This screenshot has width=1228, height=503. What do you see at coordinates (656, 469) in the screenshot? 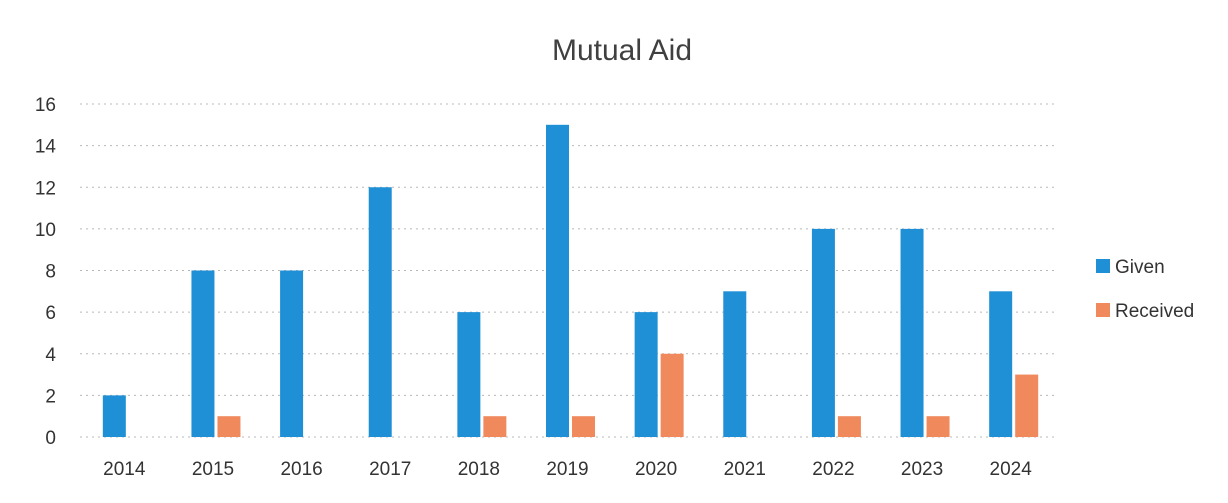
I see `x-tick-label: 2020` at bounding box center [656, 469].